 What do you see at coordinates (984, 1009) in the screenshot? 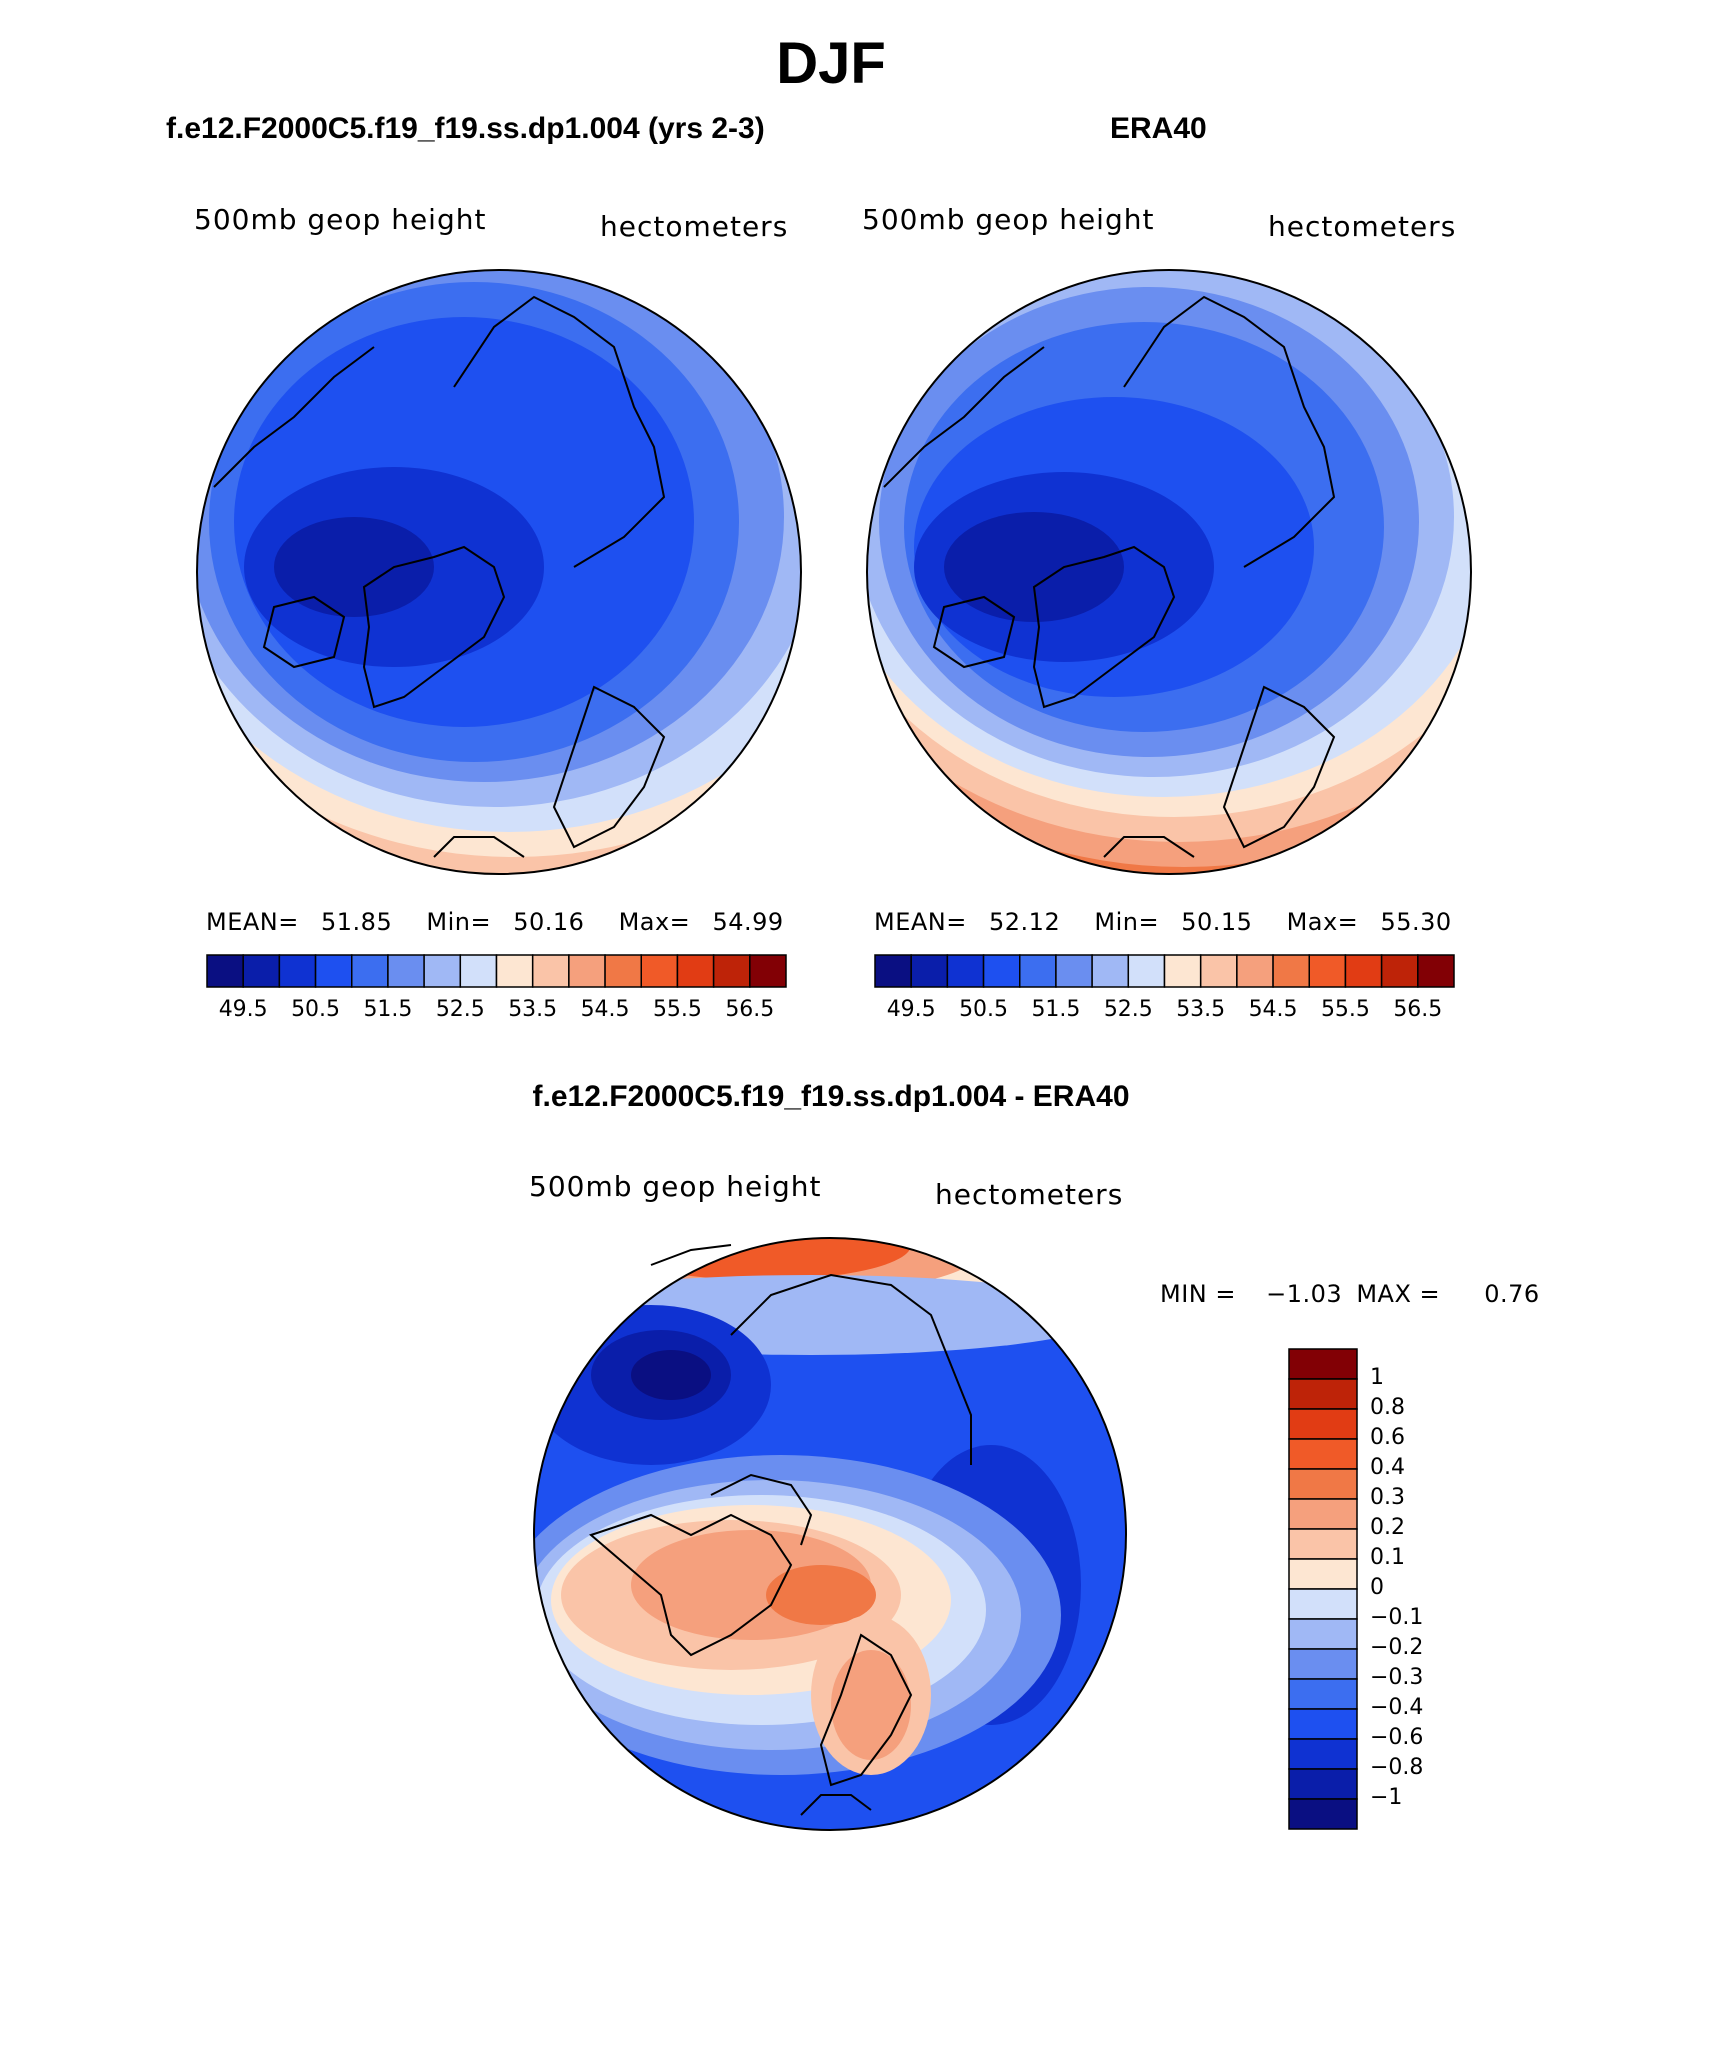
I see `colorbar-label: 50.5` at bounding box center [984, 1009].